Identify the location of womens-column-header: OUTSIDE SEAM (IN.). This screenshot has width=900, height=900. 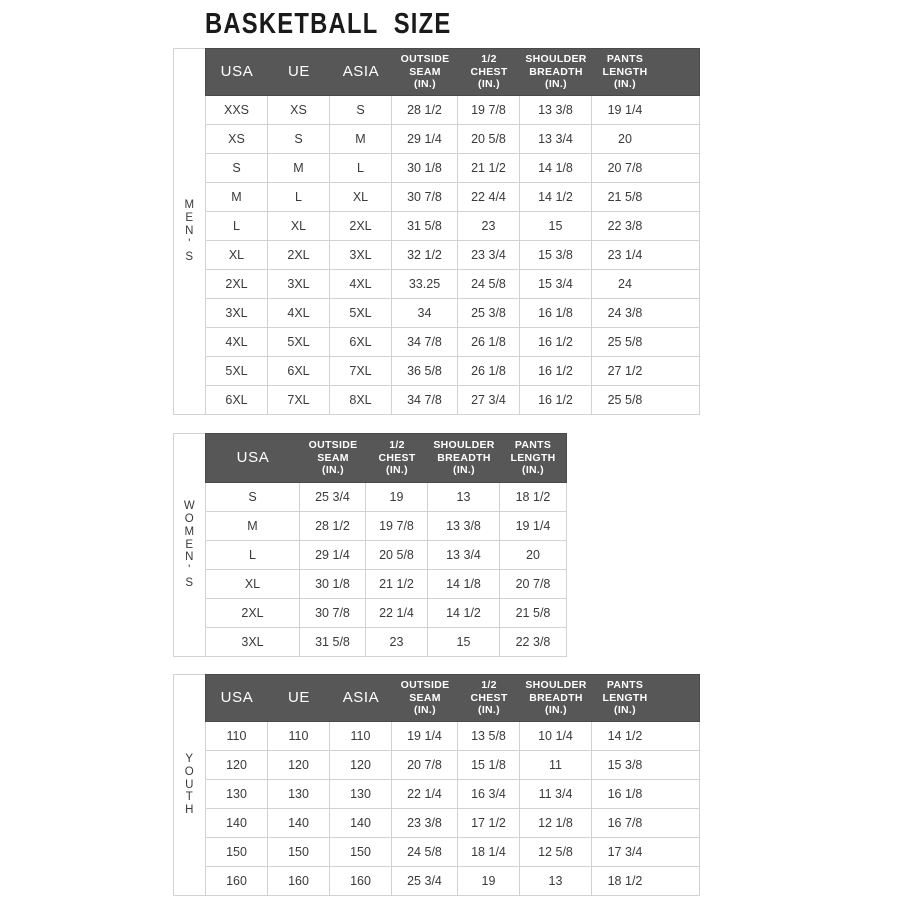
(333, 458).